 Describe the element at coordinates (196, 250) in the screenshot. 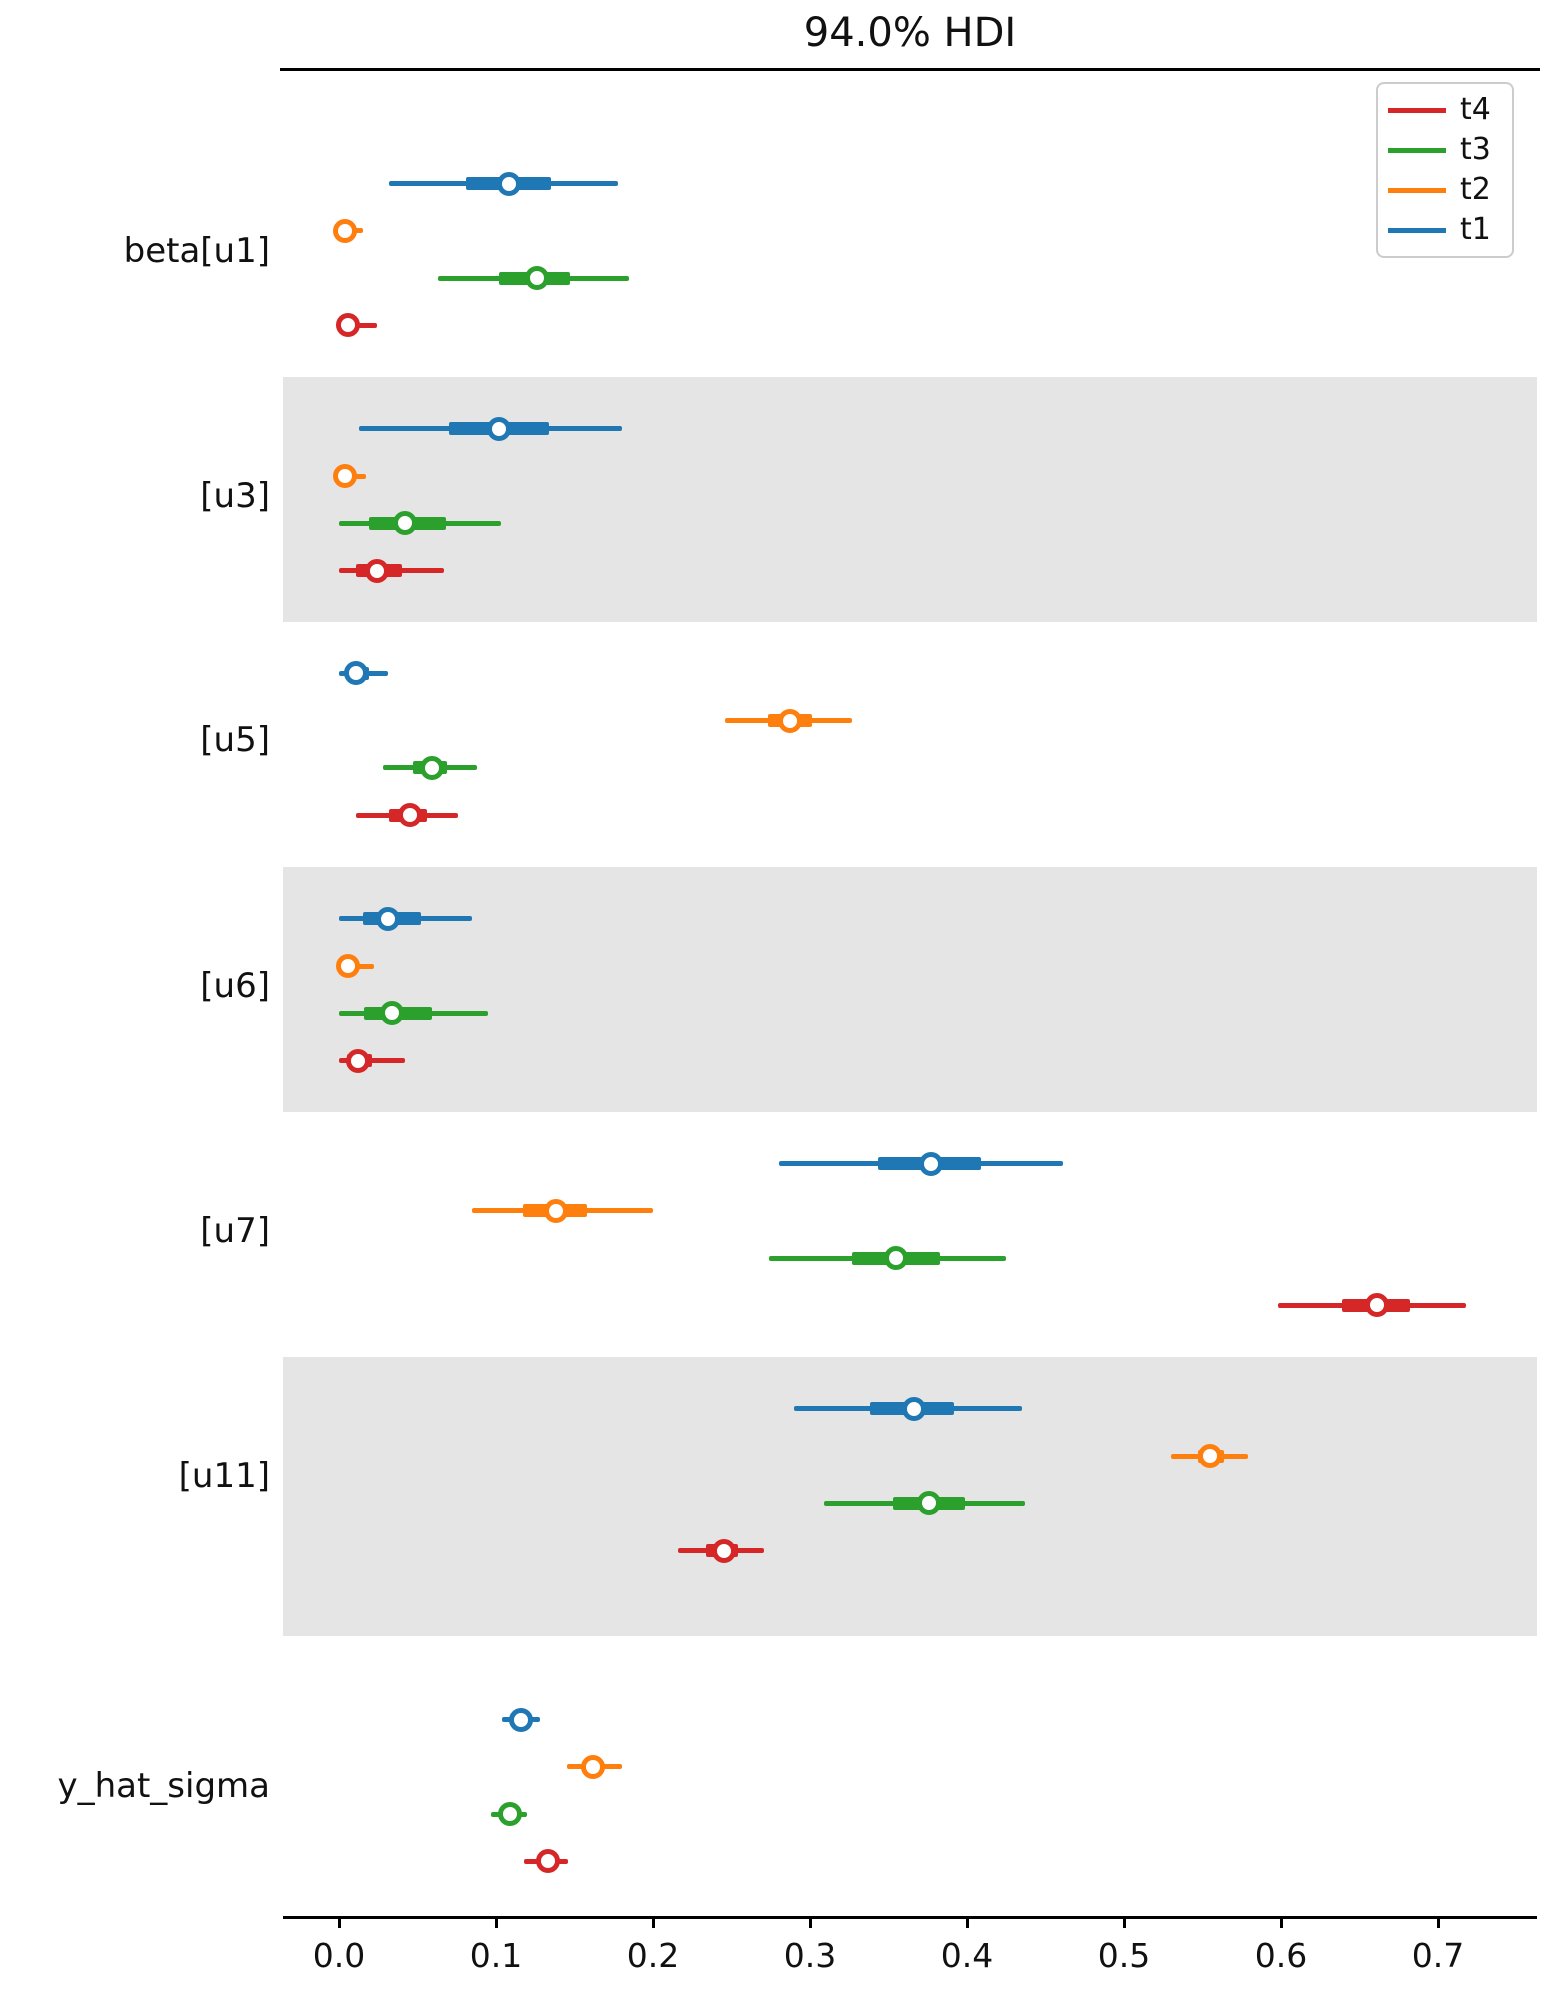

I see `y-axis-label: beta[u1]` at that location.